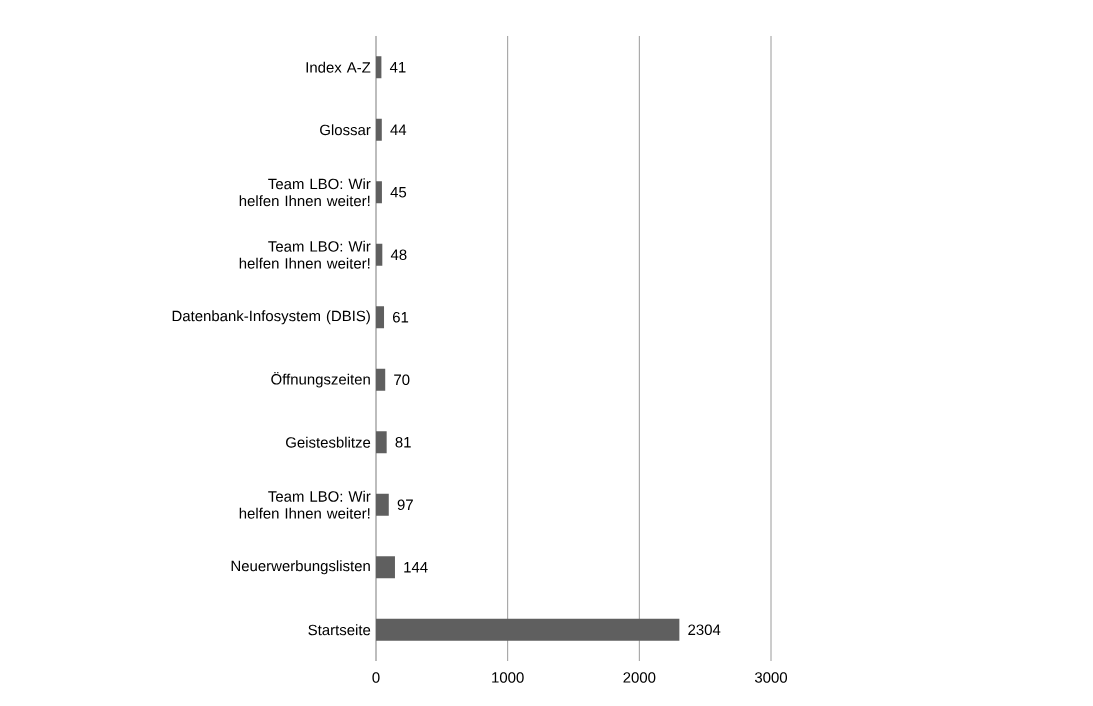 The height and width of the screenshot is (706, 1093). Describe the element at coordinates (338, 67) in the screenshot. I see `y-tick-label: Index A-Z` at that location.